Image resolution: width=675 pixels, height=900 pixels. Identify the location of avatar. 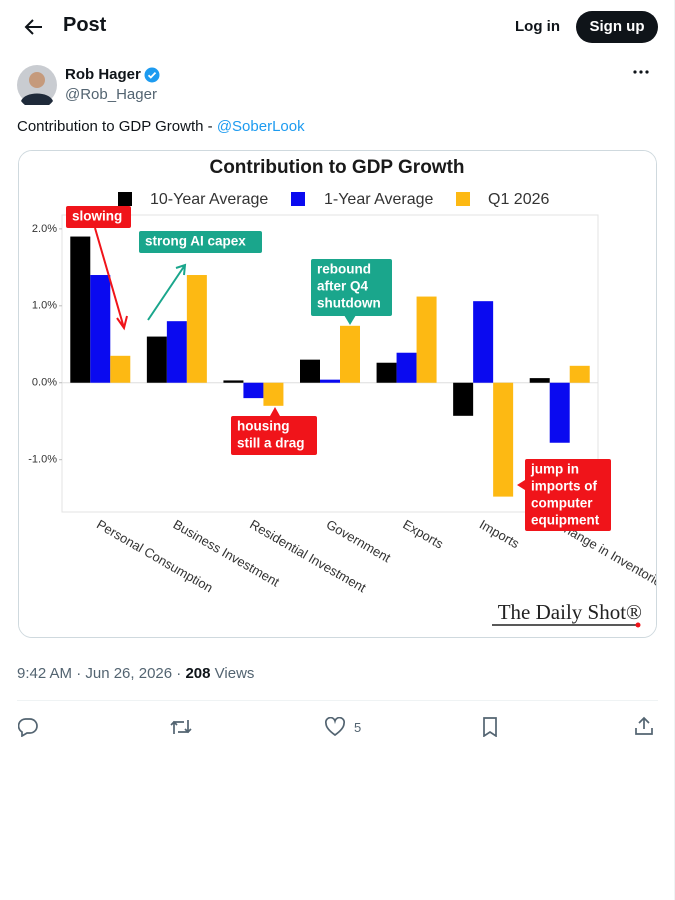
(37, 85).